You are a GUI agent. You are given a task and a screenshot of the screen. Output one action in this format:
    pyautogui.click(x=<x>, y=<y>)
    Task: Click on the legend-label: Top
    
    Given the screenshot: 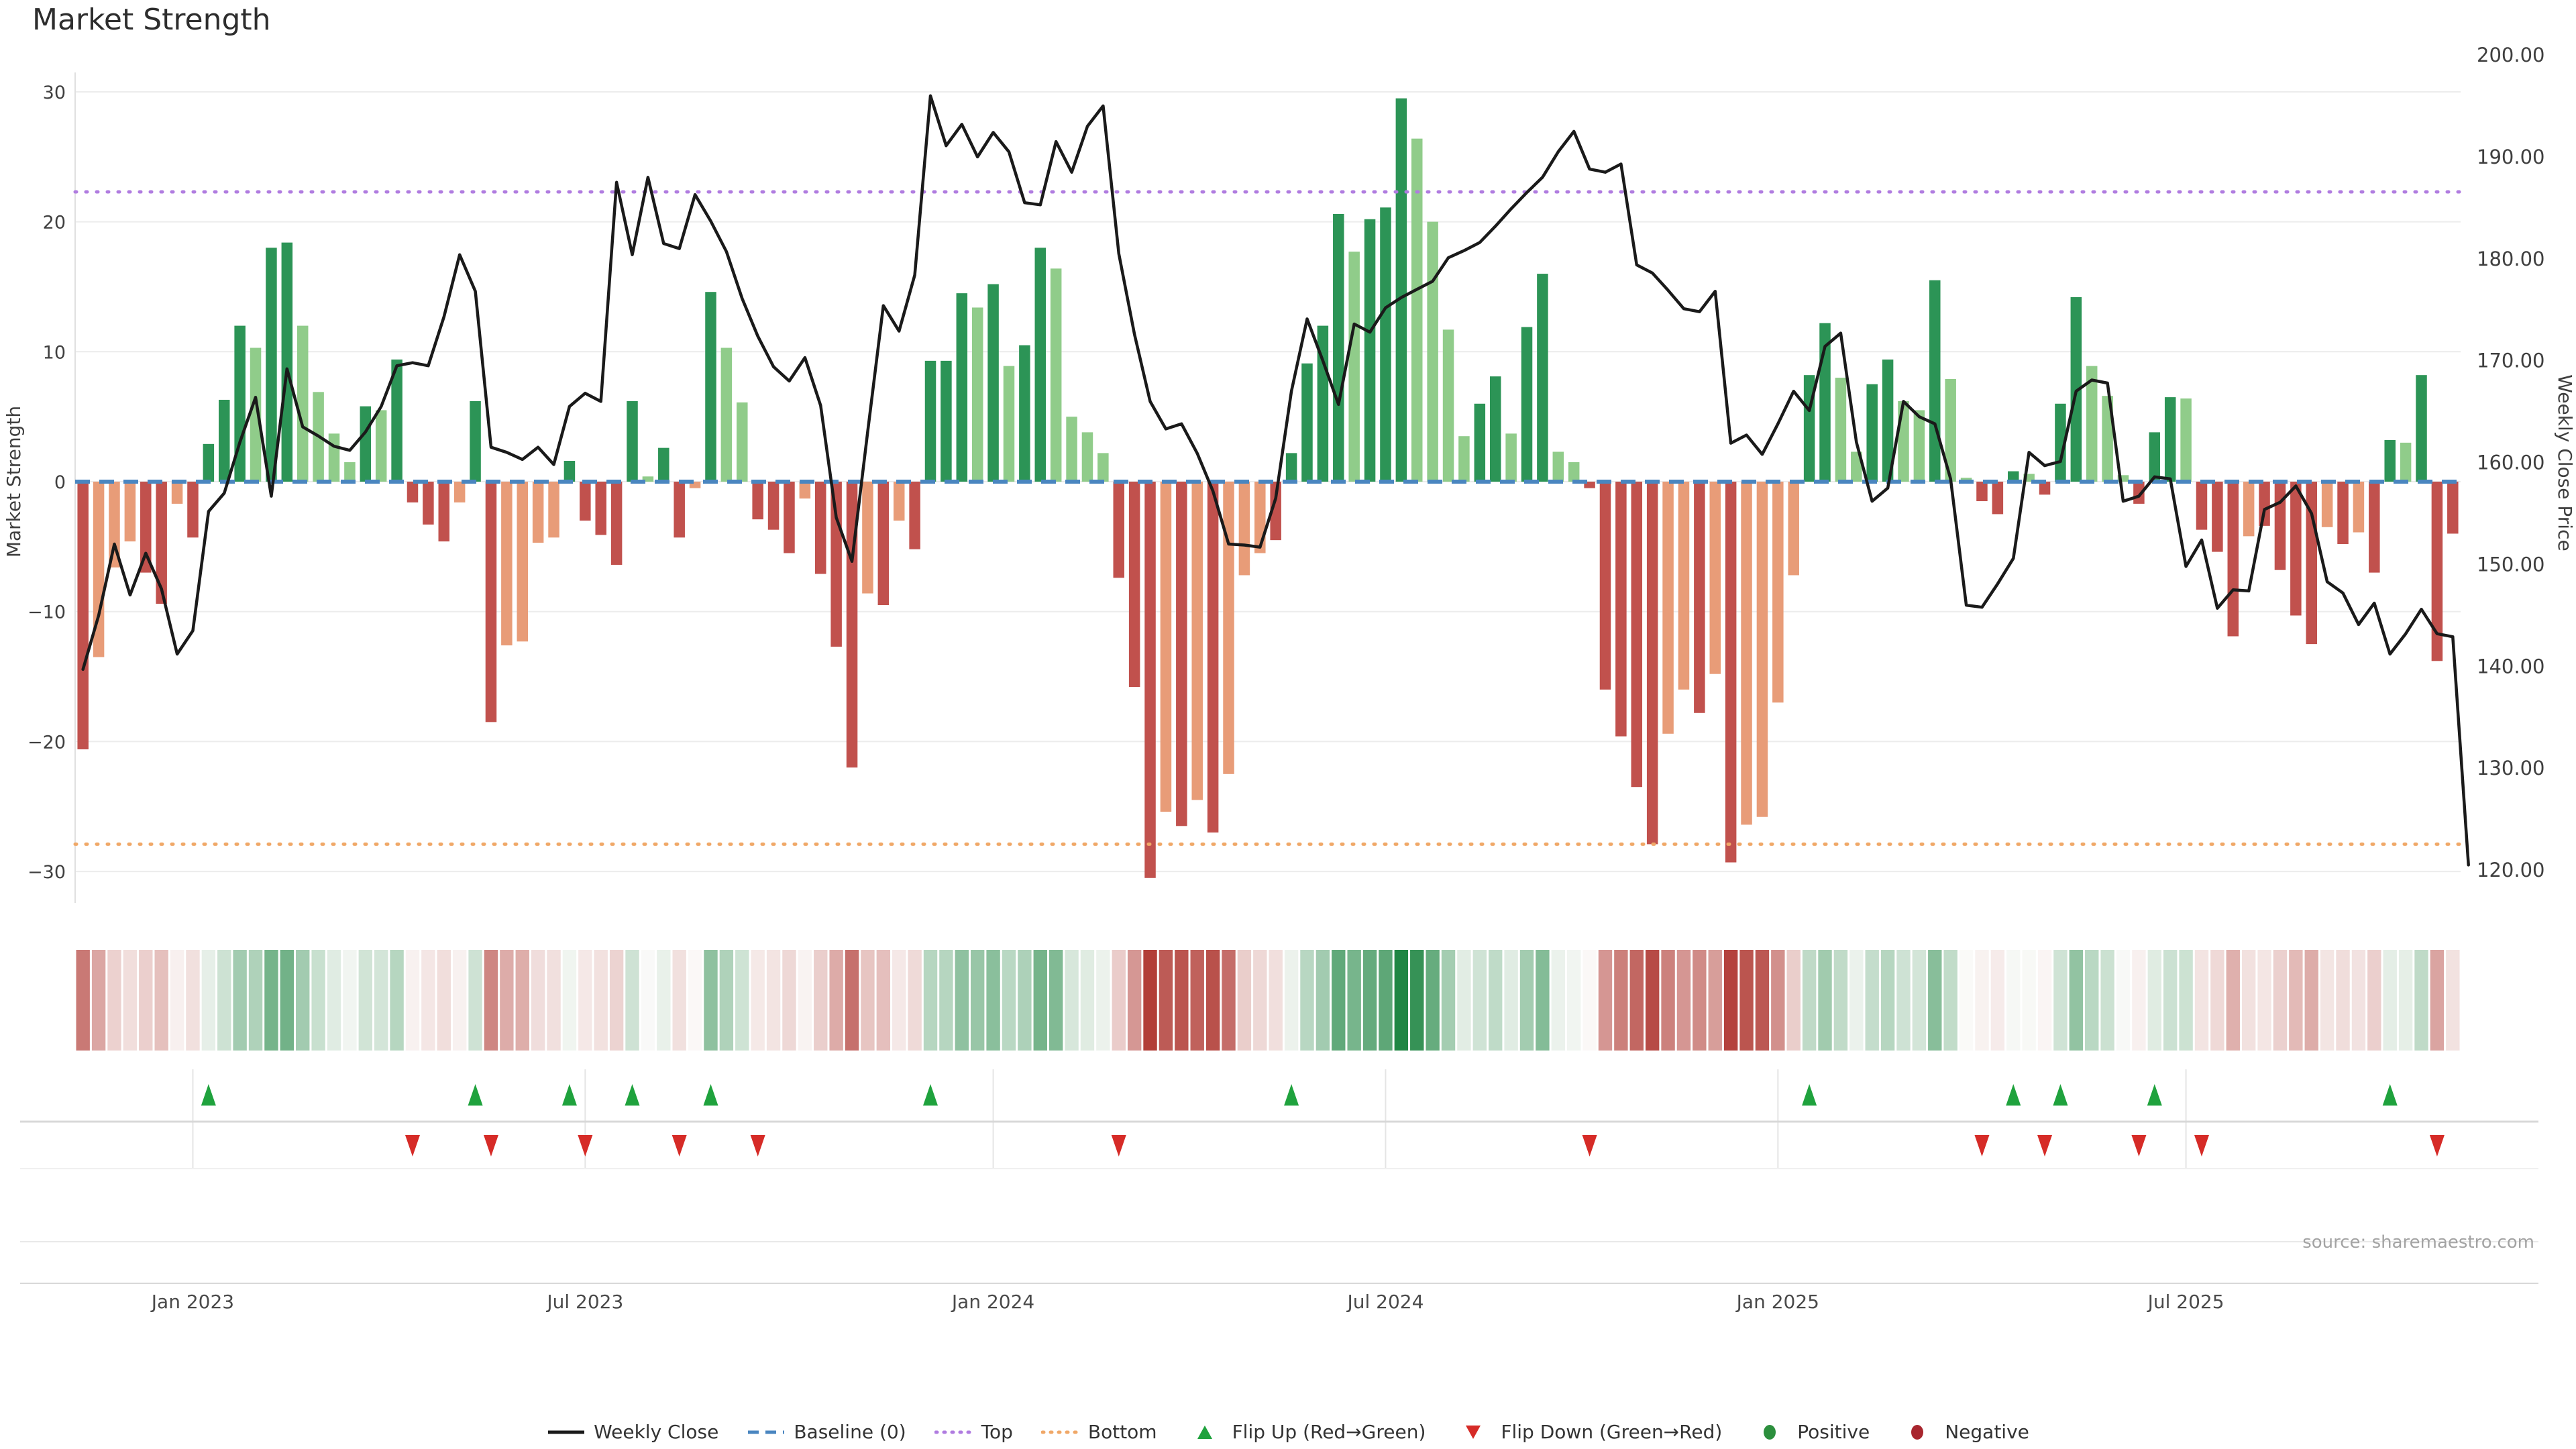 What is the action you would take?
    pyautogui.click(x=997, y=1432)
    